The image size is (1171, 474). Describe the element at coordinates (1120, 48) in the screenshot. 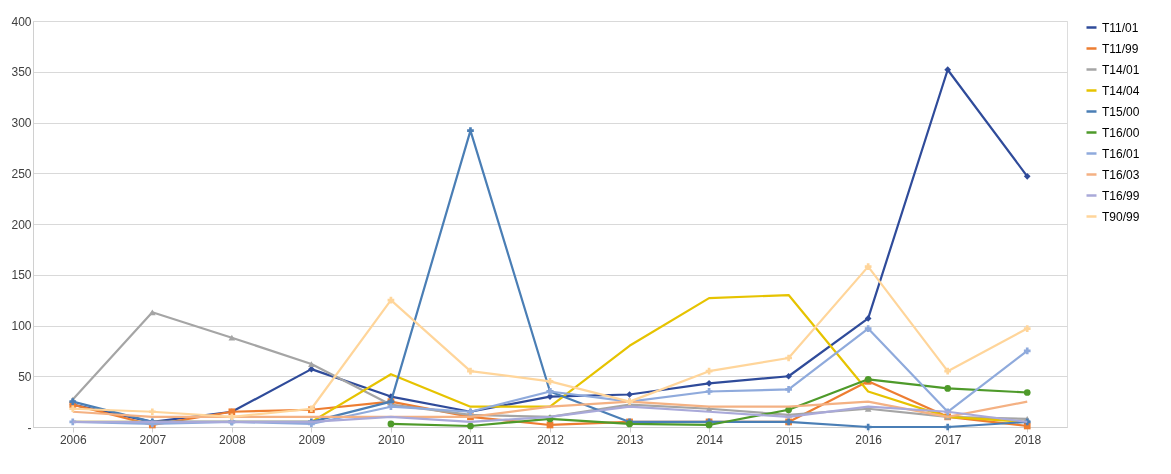

I see `legend-label: T11/99` at that location.